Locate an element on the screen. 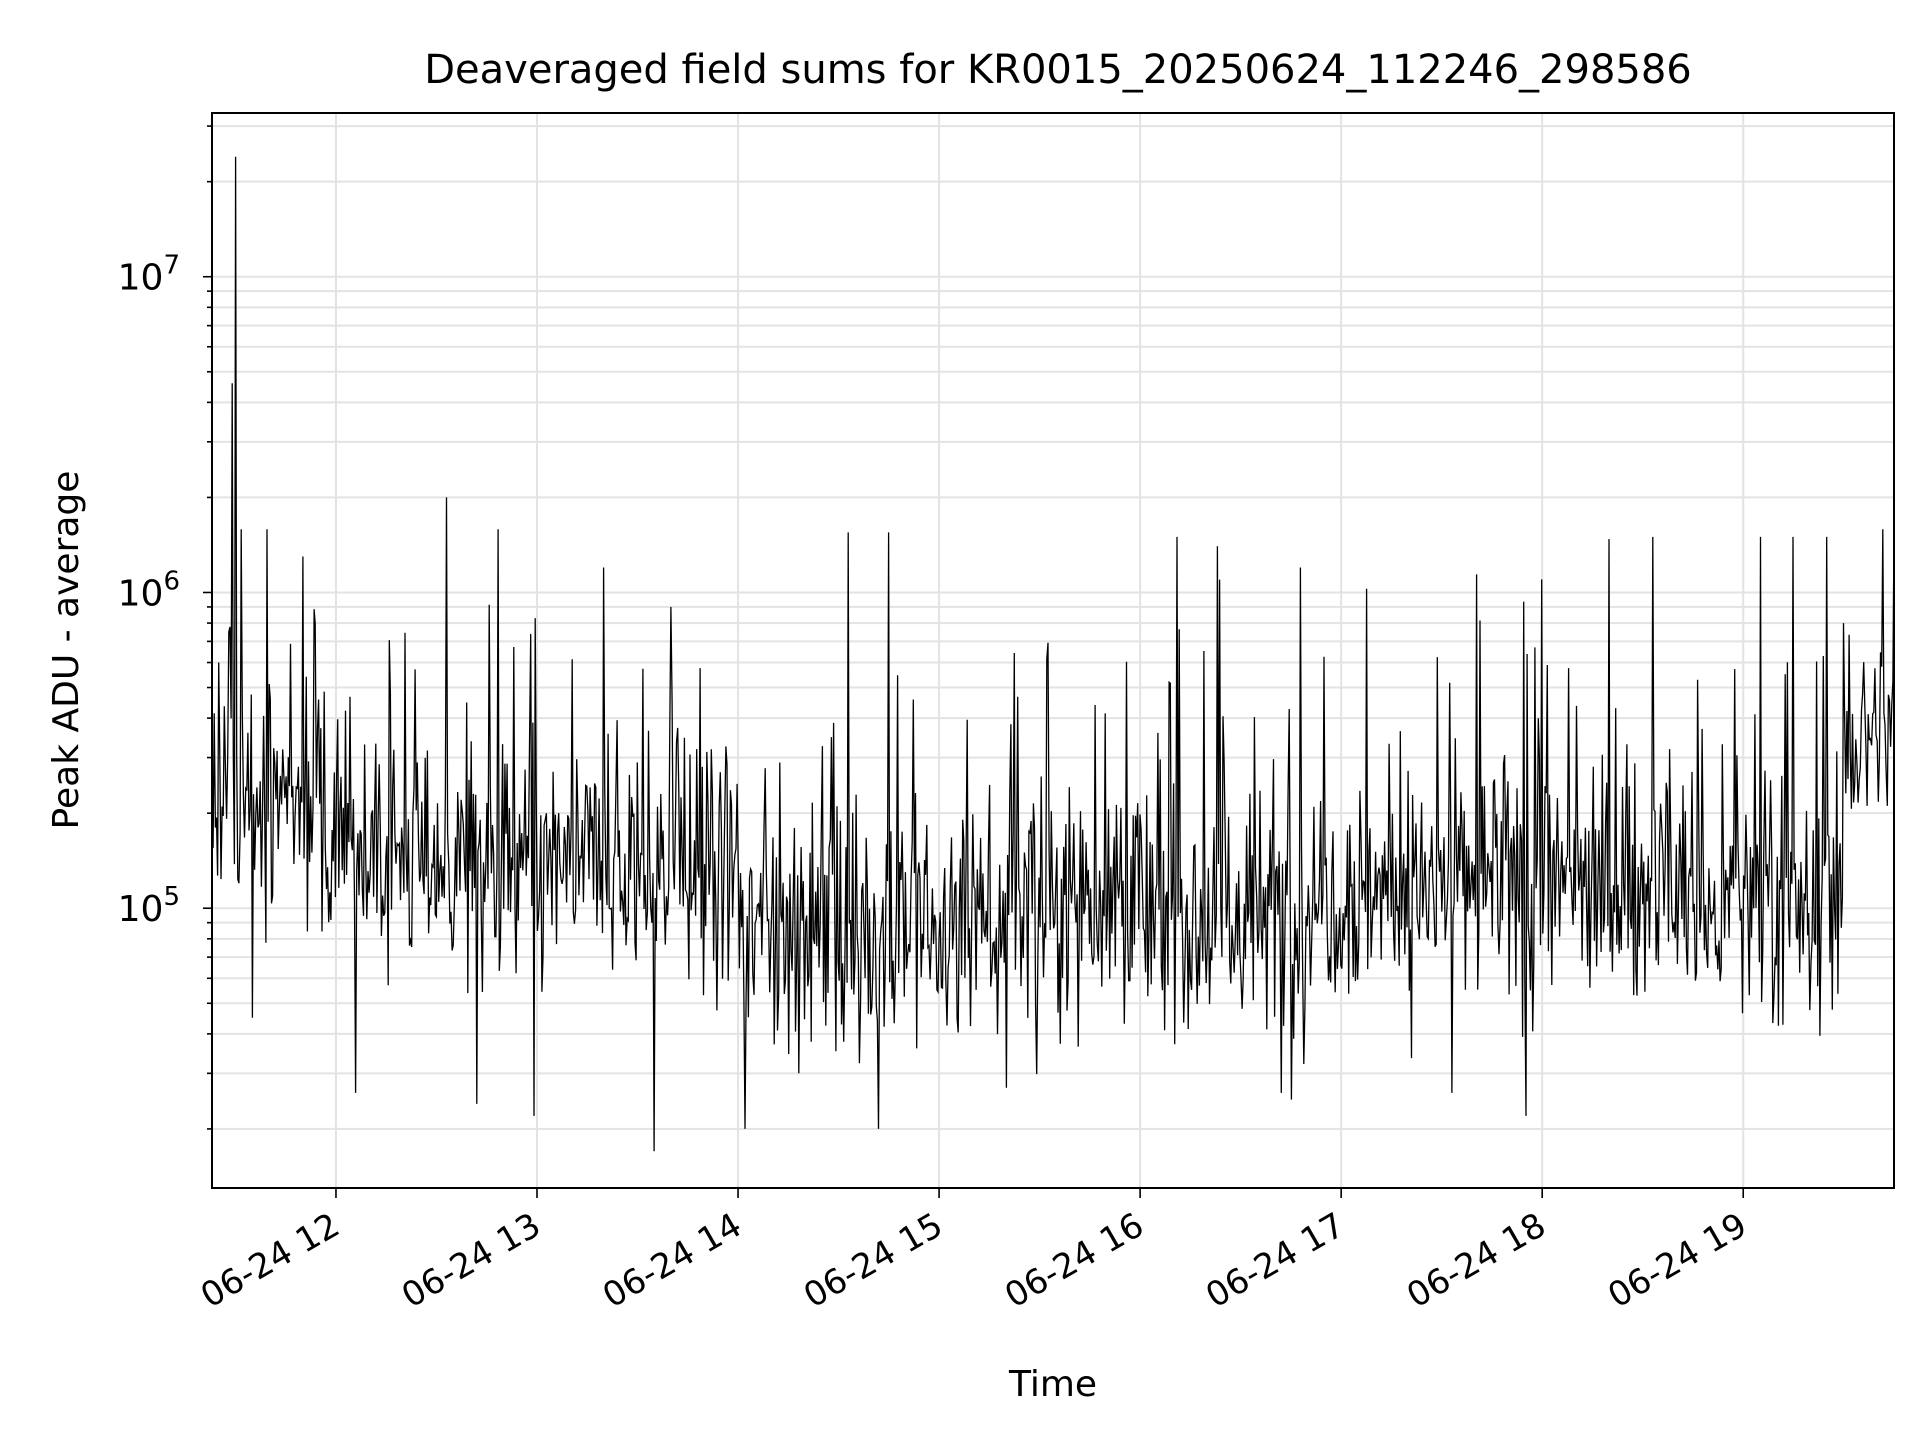 The height and width of the screenshot is (1440, 1920). y-tick-label: 10⁵ is located at coordinates (149, 906).